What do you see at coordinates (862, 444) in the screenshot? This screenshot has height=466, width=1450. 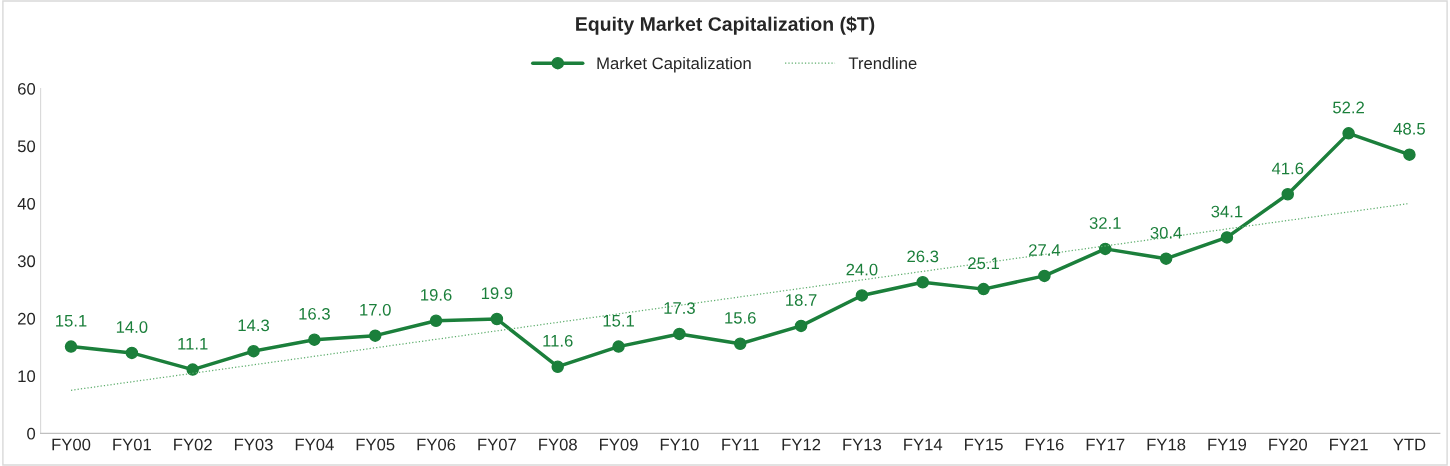 I see `x-tick-label: FY13` at bounding box center [862, 444].